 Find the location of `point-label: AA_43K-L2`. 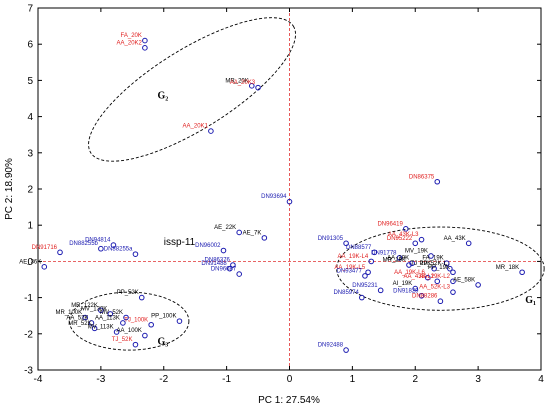

point-label: AA_43K-L2 is located at coordinates (419, 277).